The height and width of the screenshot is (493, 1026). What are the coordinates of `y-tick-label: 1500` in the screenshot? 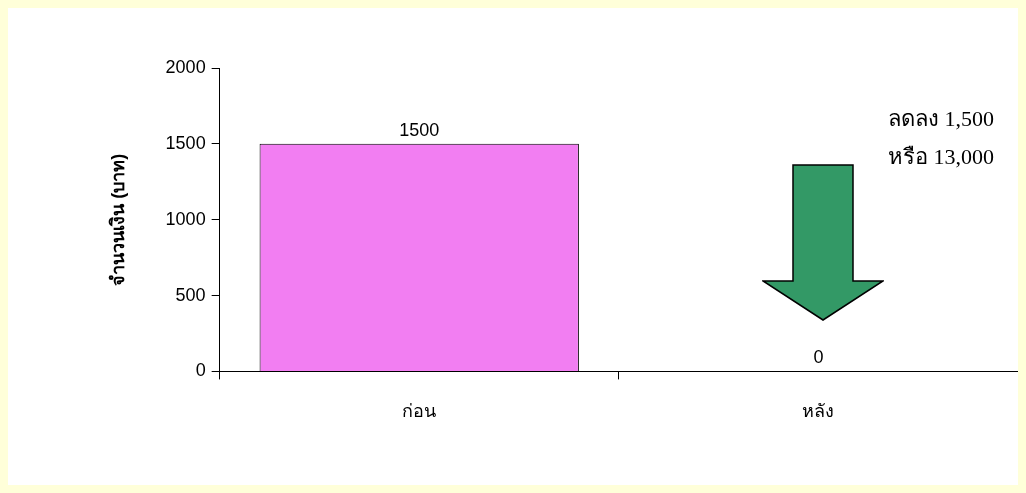 It's located at (185, 142).